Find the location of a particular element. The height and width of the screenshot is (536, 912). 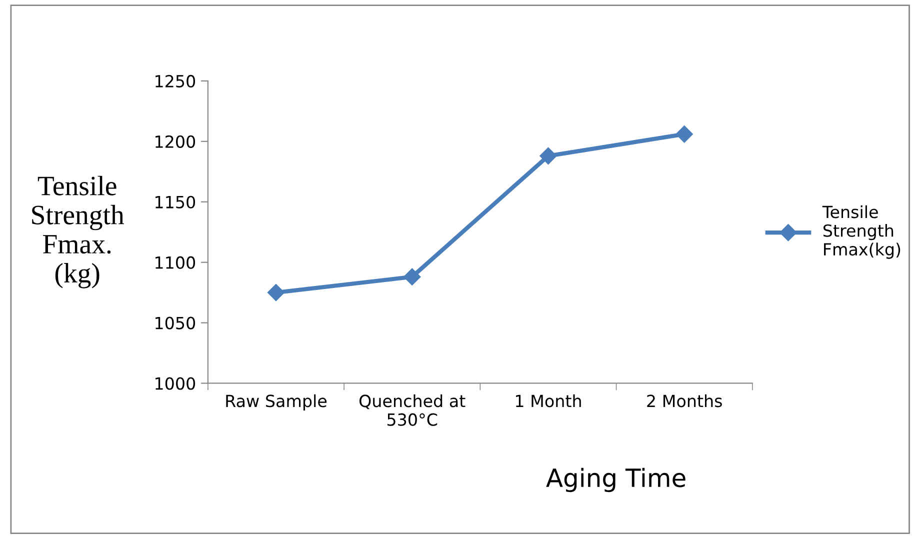

y-tick-label: 1250 is located at coordinates (176, 81).